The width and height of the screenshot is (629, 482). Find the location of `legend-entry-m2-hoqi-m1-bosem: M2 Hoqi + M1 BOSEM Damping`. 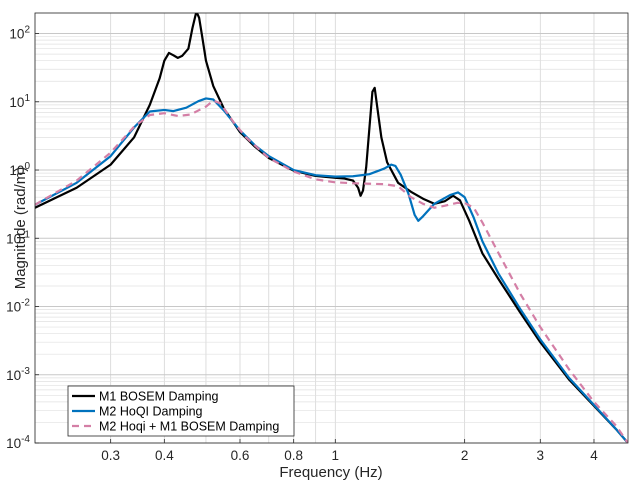

legend-entry-m2-hoqi-m1-bosem: M2 Hoqi + M1 BOSEM Damping is located at coordinates (189, 427).